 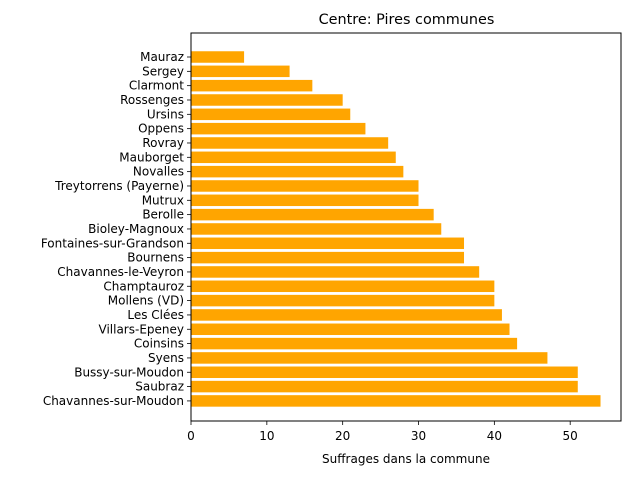 What do you see at coordinates (158, 172) in the screenshot?
I see `y-tick-label: Novalles` at bounding box center [158, 172].